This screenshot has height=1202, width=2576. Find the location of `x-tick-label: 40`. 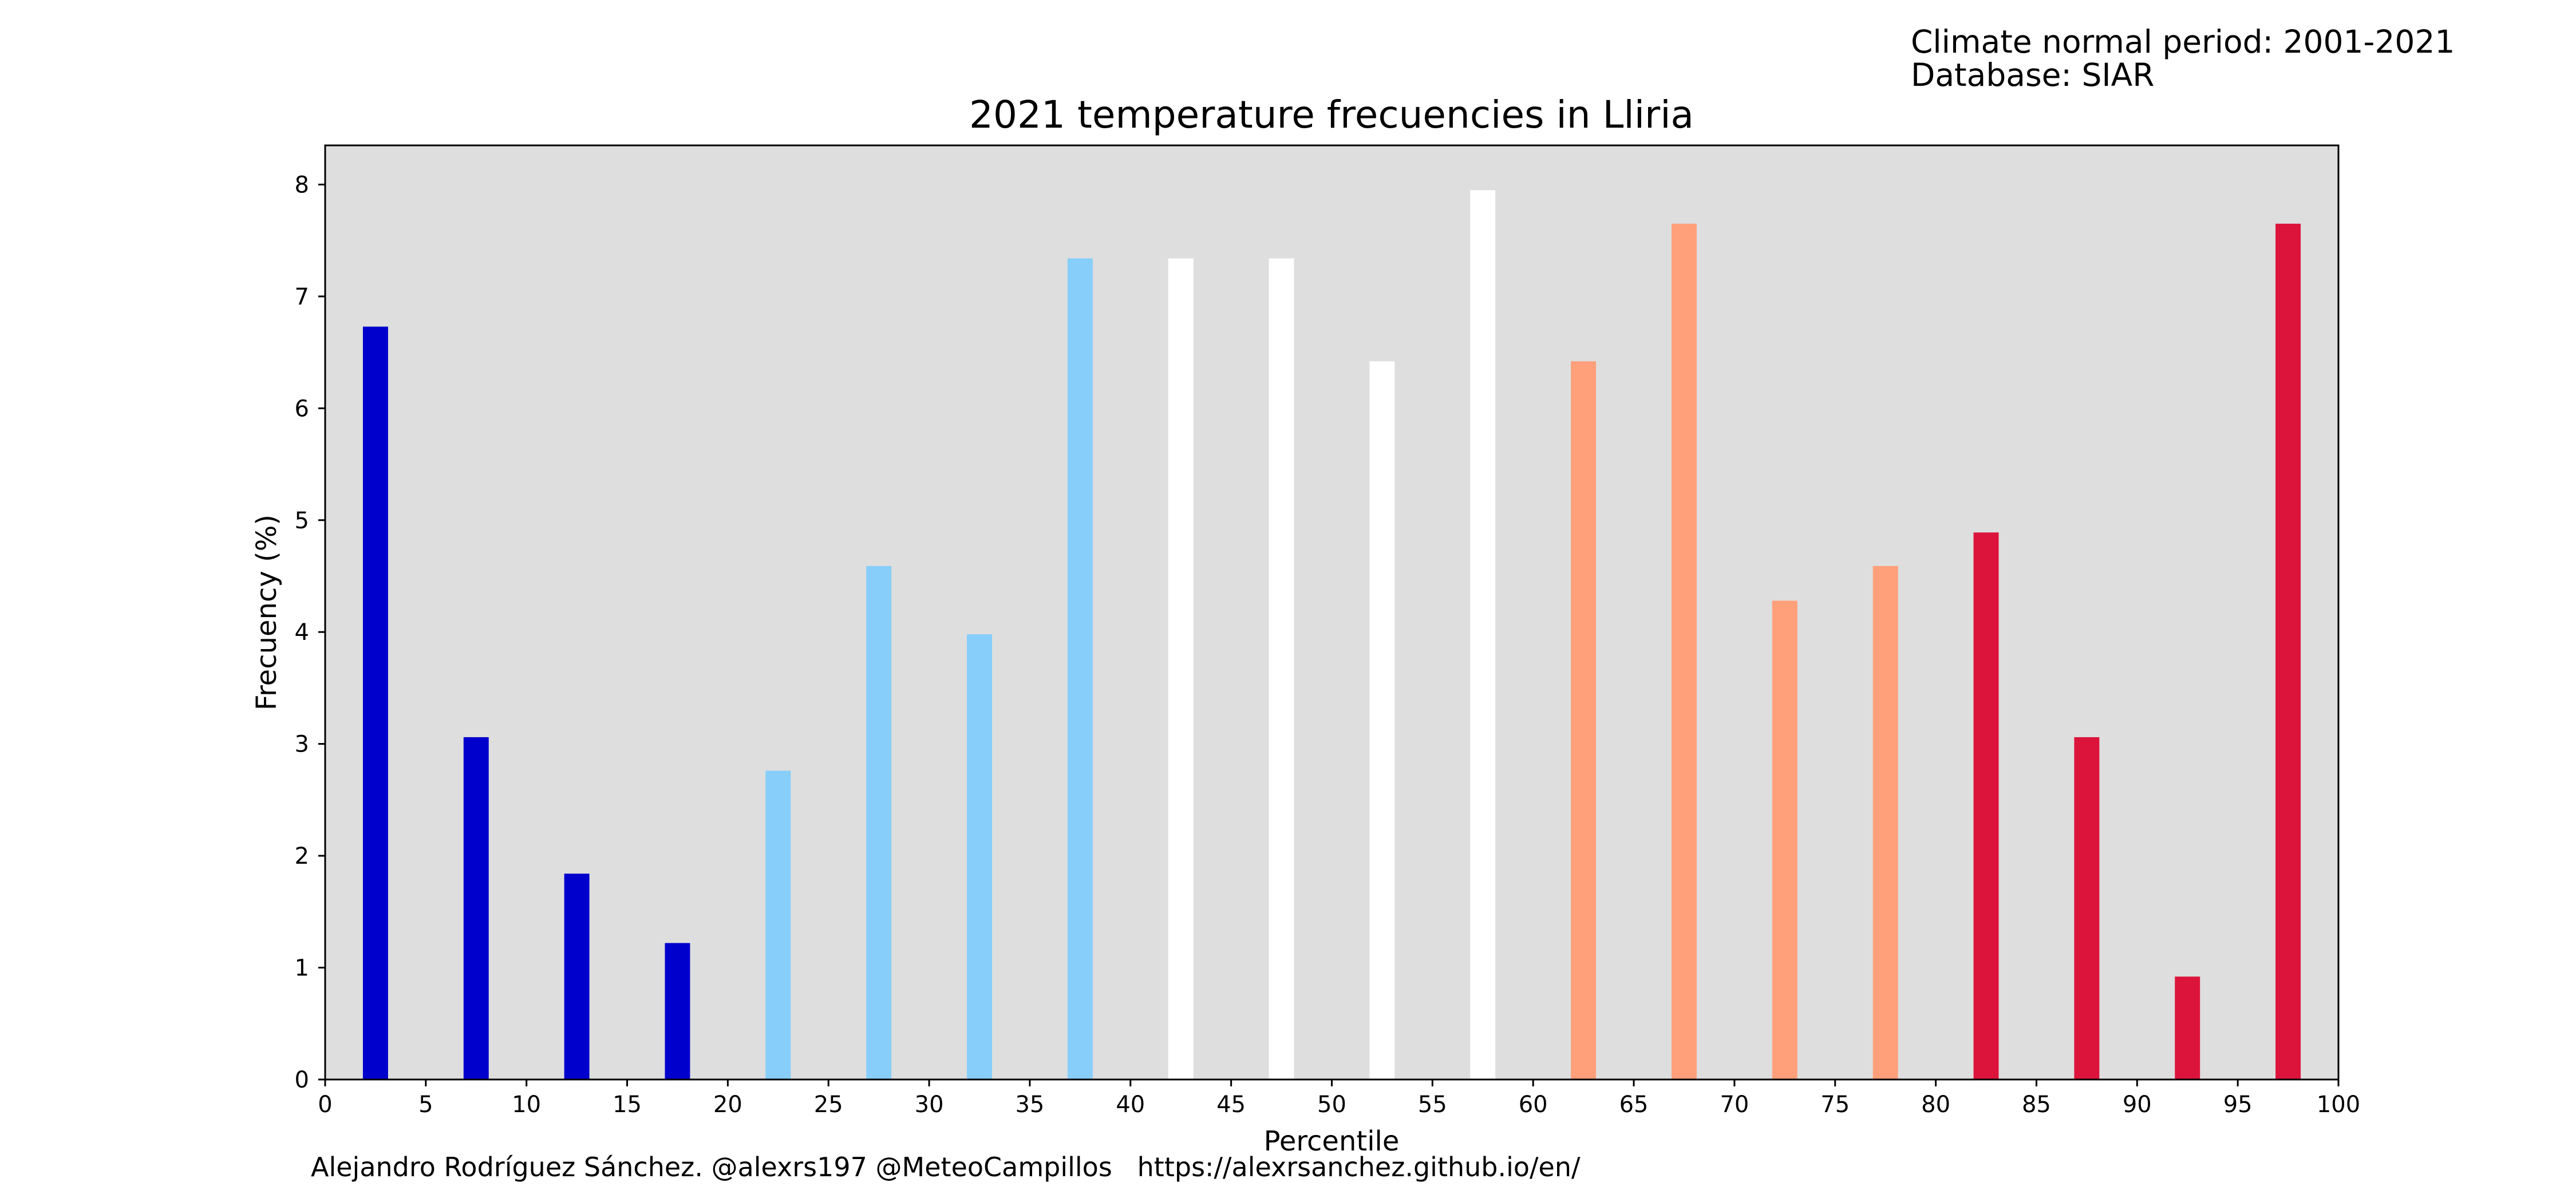

x-tick-label: 40 is located at coordinates (1130, 1105).